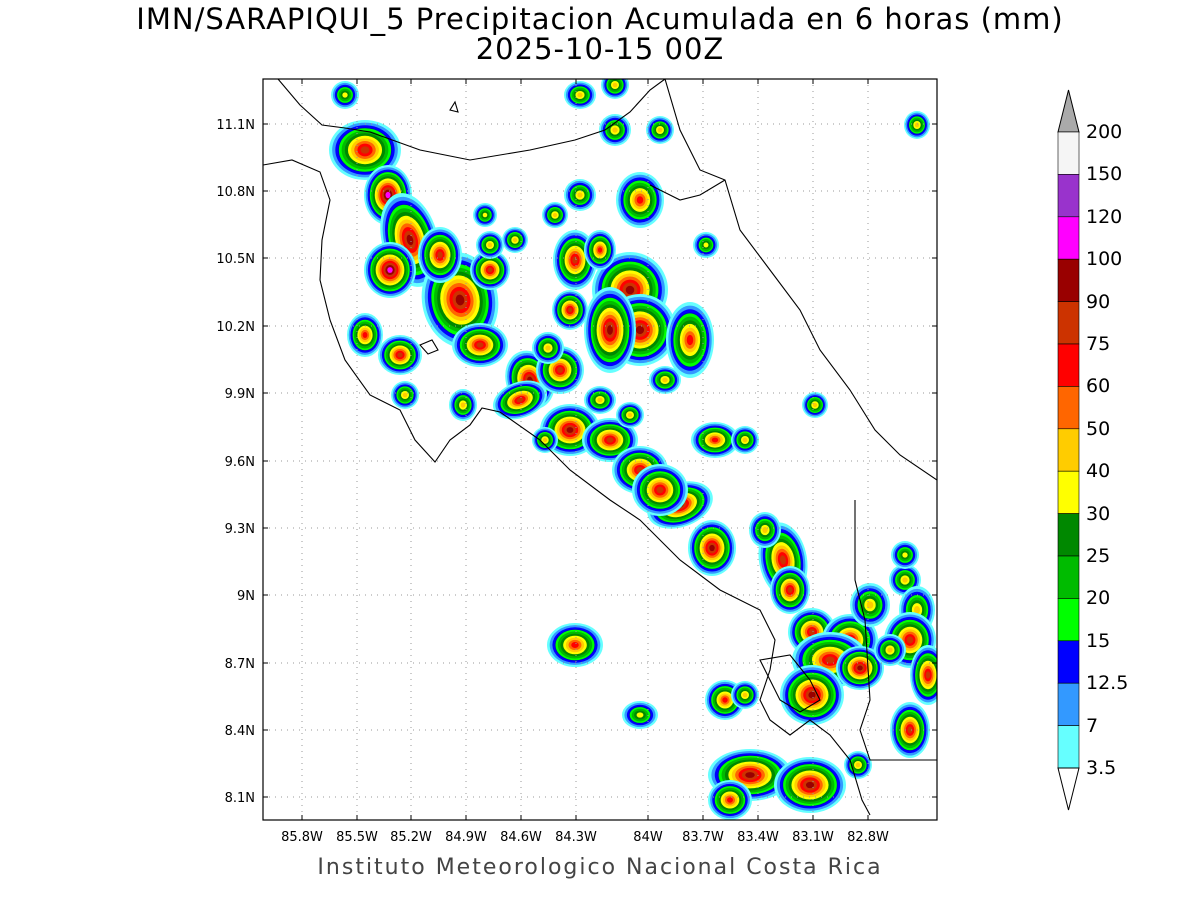 The width and height of the screenshot is (1200, 900). What do you see at coordinates (521, 837) in the screenshot?
I see `x-tick-label: 84.6W` at bounding box center [521, 837].